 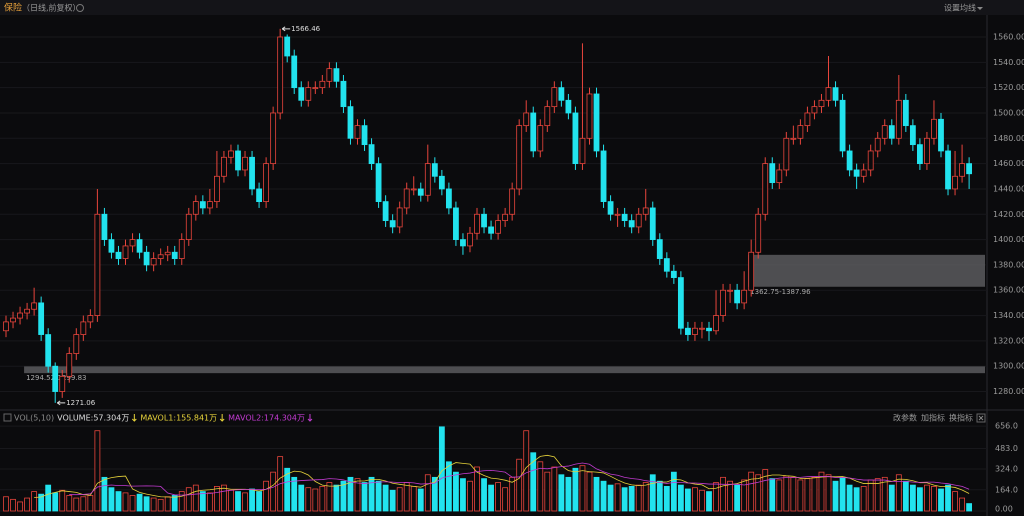 I want to click on settings-icon, so click(x=80, y=8).